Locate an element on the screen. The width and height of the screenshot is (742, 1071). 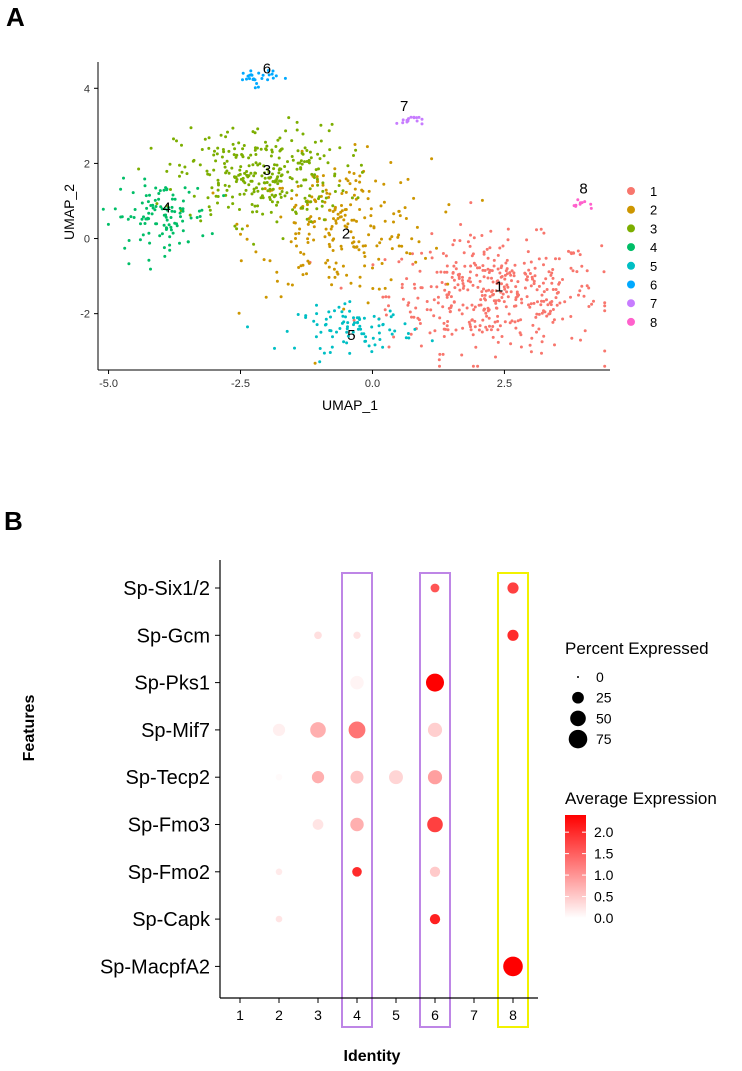
dot is located at coordinates (279, 919).